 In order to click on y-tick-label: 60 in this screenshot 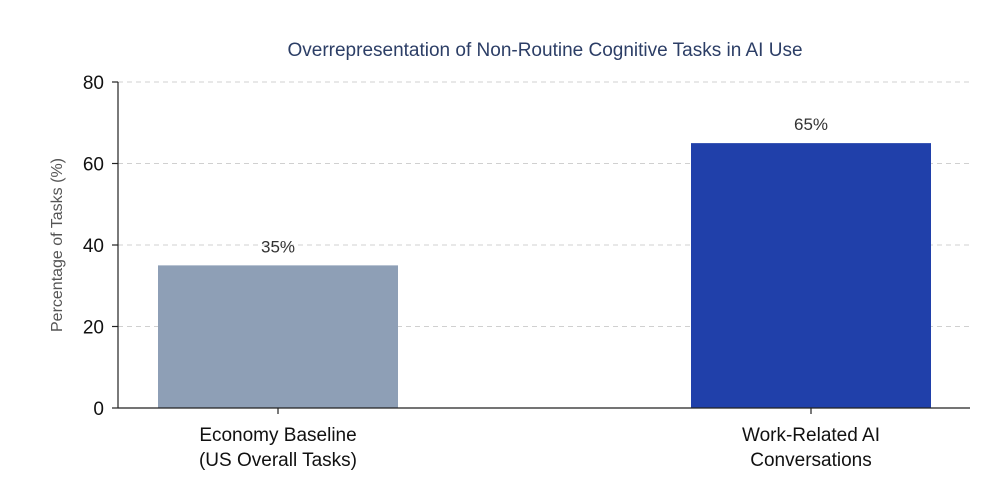, I will do `click(93, 165)`.